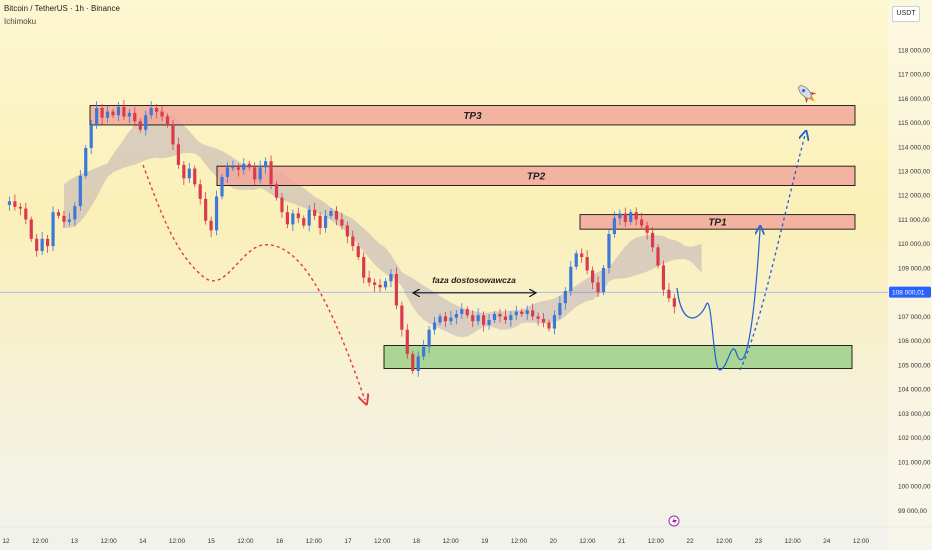 The height and width of the screenshot is (550, 932). What do you see at coordinates (914, 390) in the screenshot?
I see `y-tick-label: 104 000,00` at bounding box center [914, 390].